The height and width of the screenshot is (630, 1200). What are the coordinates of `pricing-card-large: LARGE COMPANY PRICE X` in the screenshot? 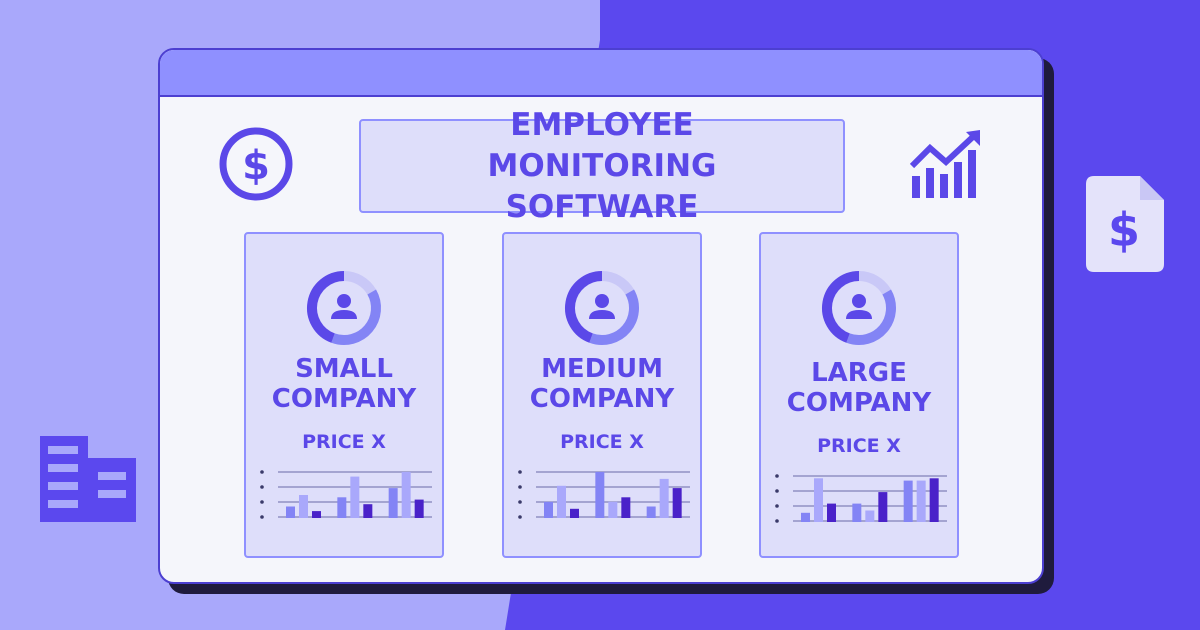 It's located at (859, 395).